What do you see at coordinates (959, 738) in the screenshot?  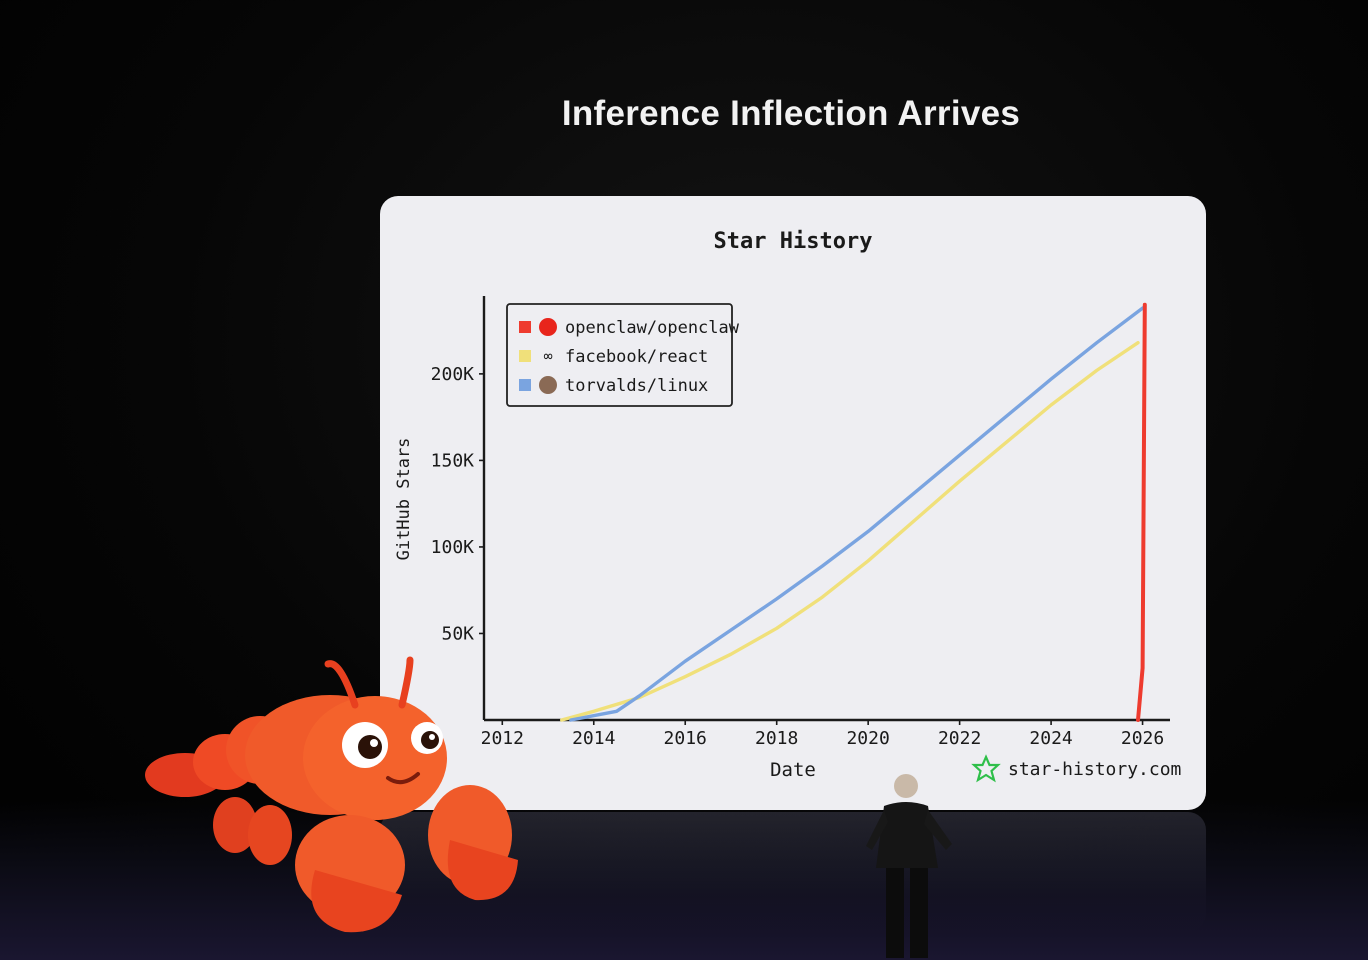 I see `x-tick-label: 2022` at bounding box center [959, 738].